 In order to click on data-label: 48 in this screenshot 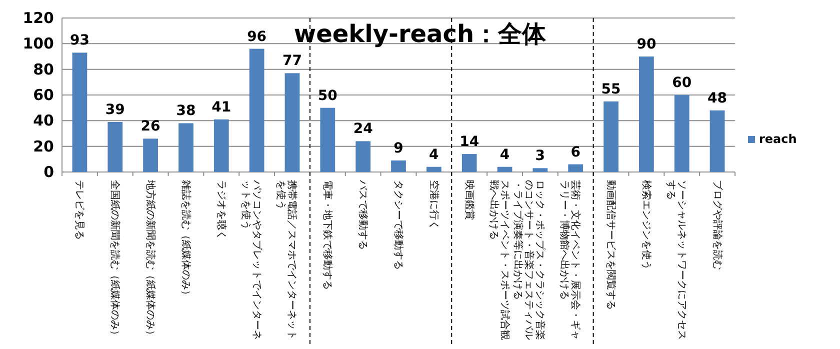, I will do `click(718, 98)`.